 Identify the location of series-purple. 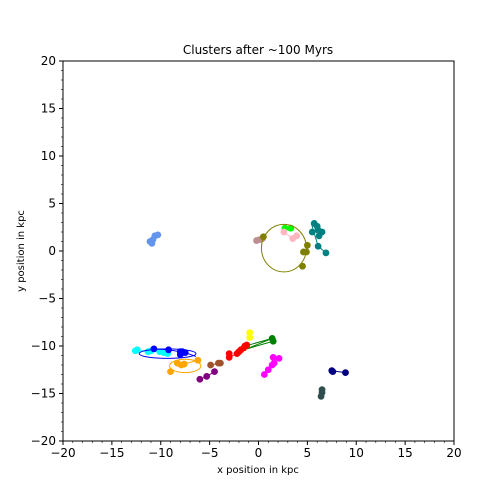
(207, 375).